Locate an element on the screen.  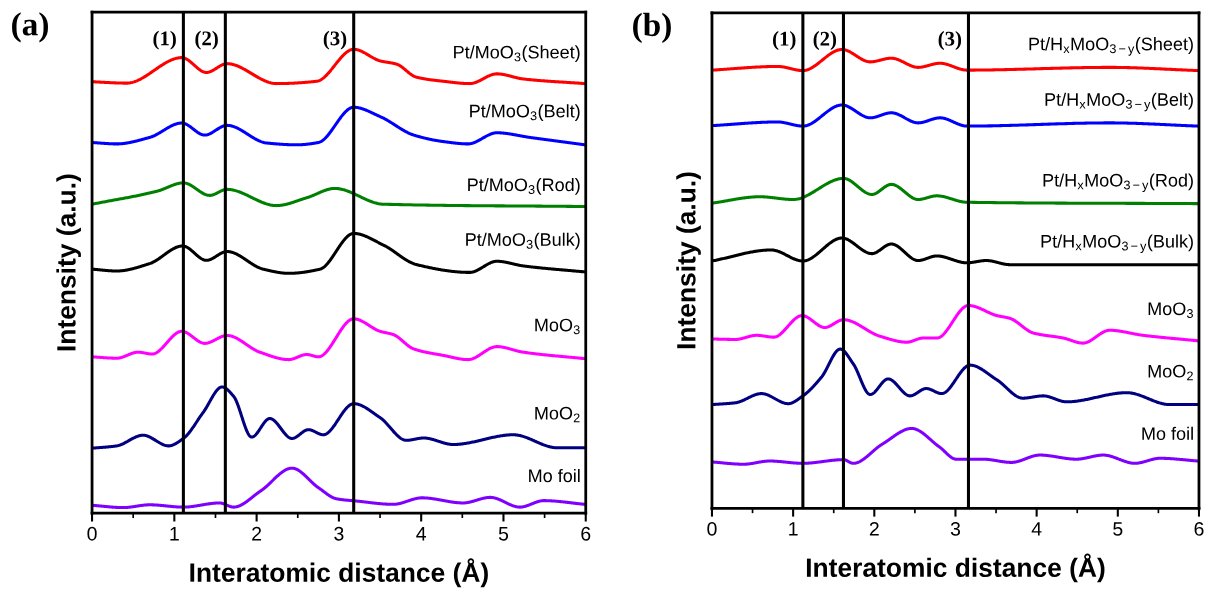
text: (a) is located at coordinates (30, 27).